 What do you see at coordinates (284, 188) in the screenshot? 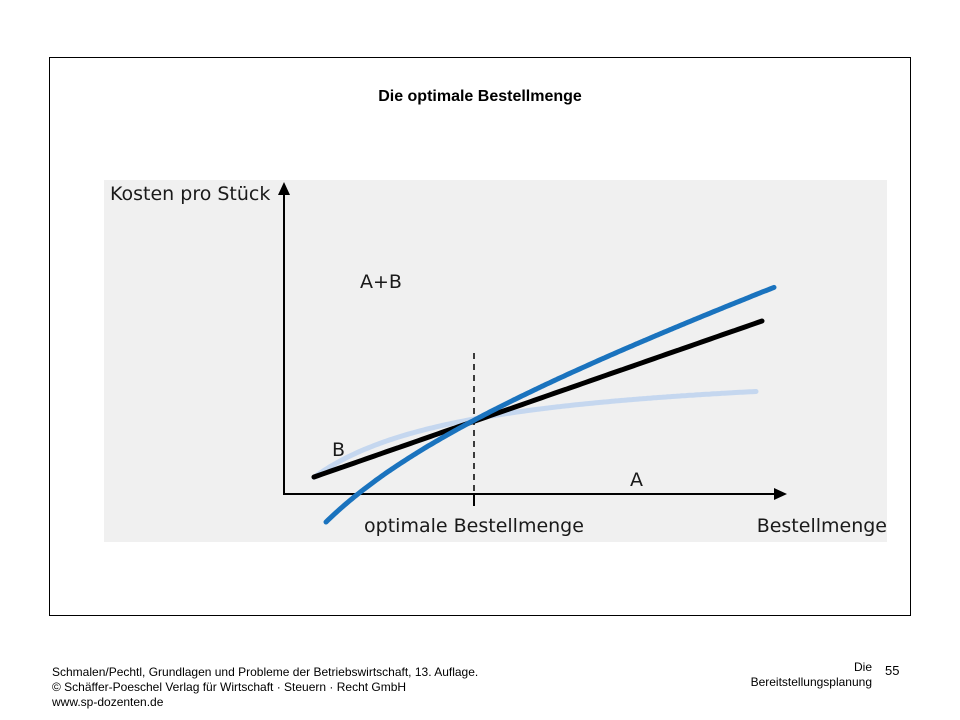
I see `y-axis-arrow` at bounding box center [284, 188].